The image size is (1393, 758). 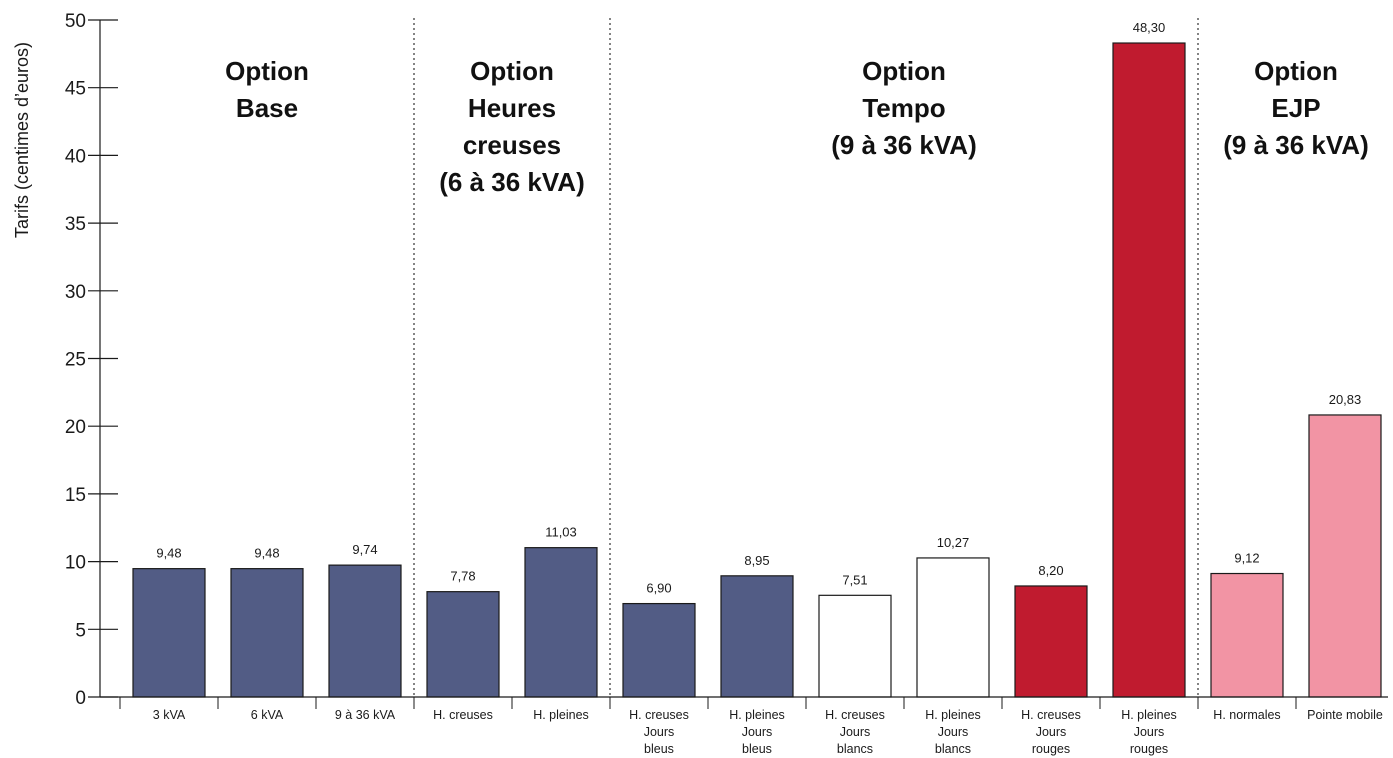 I want to click on category-label: 6 kVA, so click(x=267, y=715).